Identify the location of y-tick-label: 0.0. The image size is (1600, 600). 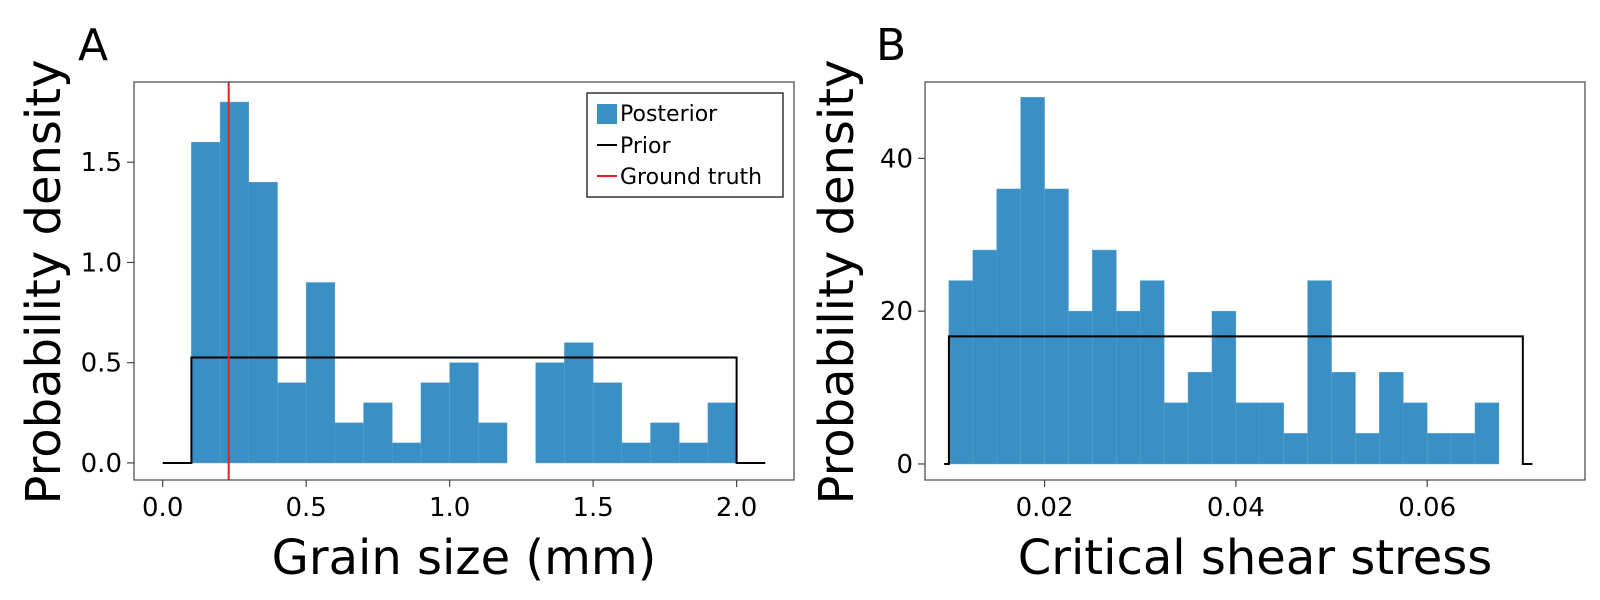
(101, 464).